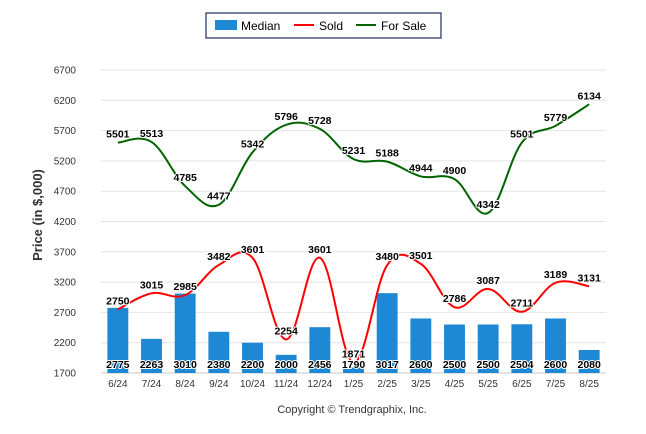 Image resolution: width=646 pixels, height=434 pixels. What do you see at coordinates (219, 365) in the screenshot?
I see `median-bar-label: 2380` at bounding box center [219, 365].